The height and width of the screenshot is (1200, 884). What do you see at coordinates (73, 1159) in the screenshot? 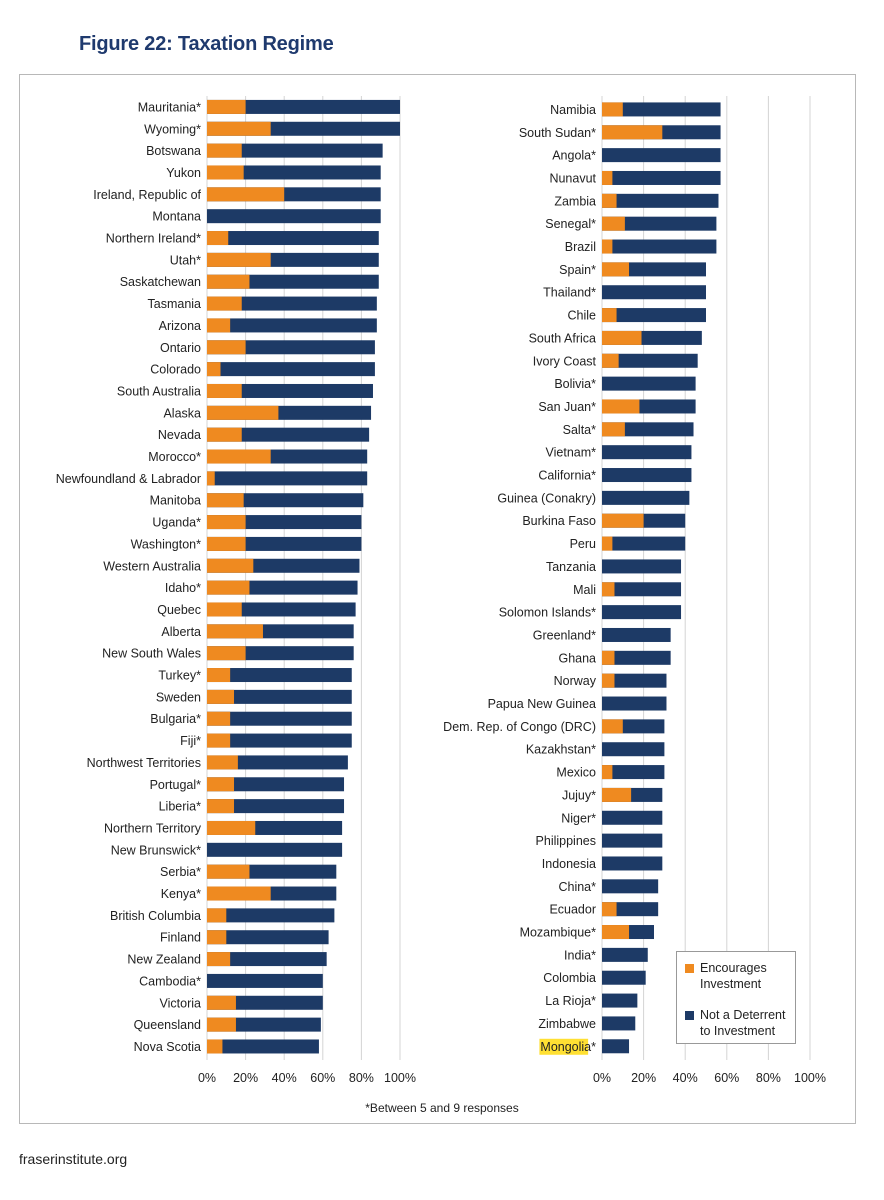
I see `source-credit: fraserinstitute.org` at bounding box center [73, 1159].